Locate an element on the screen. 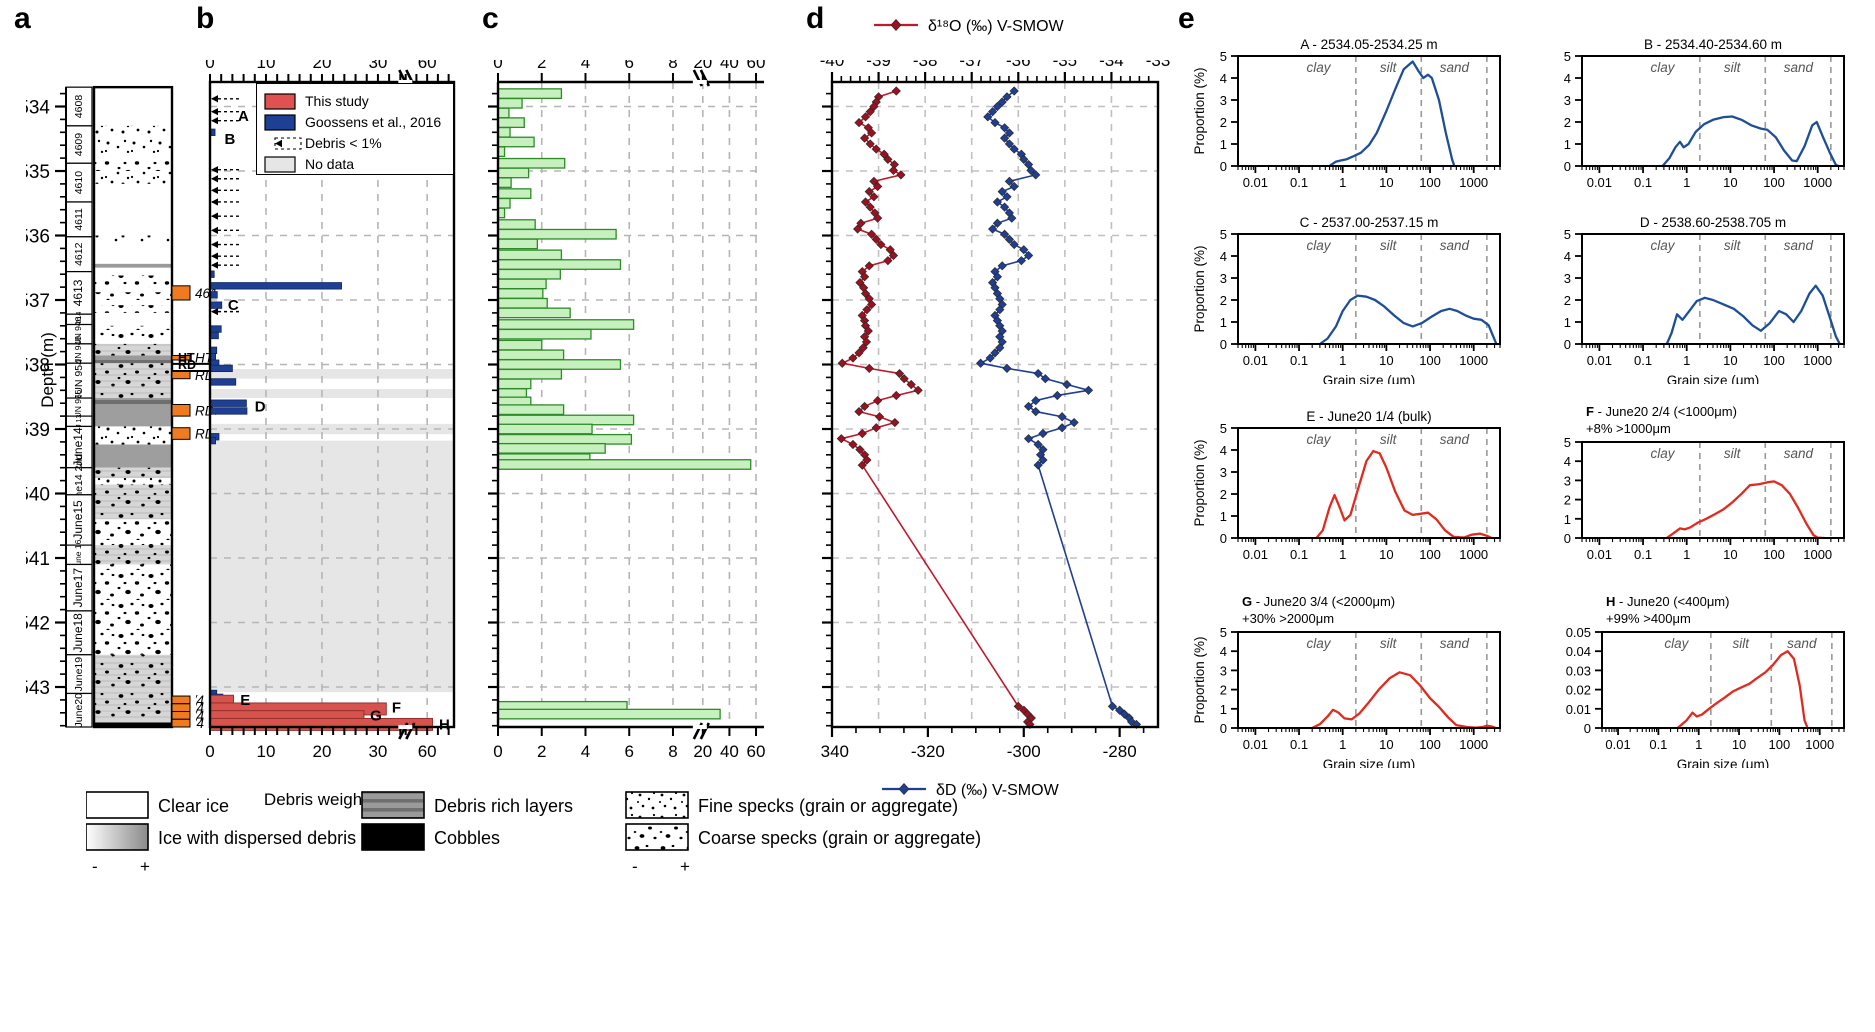  panel-c-chart: 0 0 2 2 4 4 6 6 8 8 20 20 40 40 60 60 is located at coordinates (631, 415).